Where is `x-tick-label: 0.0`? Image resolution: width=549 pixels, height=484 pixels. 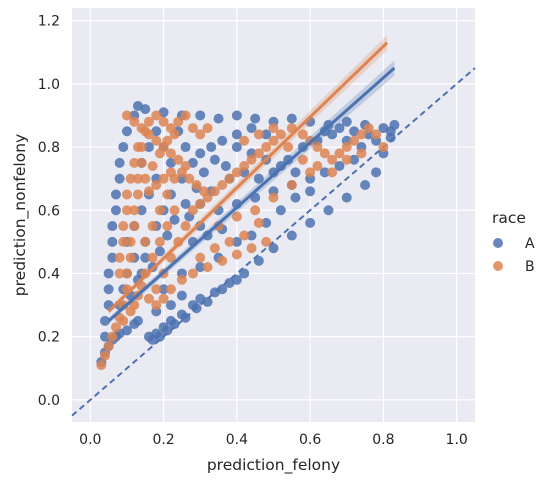
x-tick-label: 0.0 is located at coordinates (90, 440).